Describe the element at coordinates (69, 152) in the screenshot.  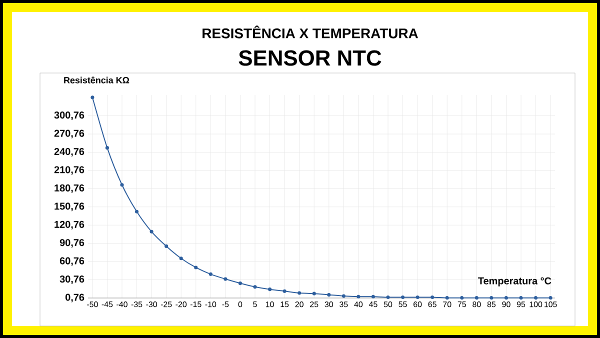
I see `y-tick-label: 240,76` at that location.